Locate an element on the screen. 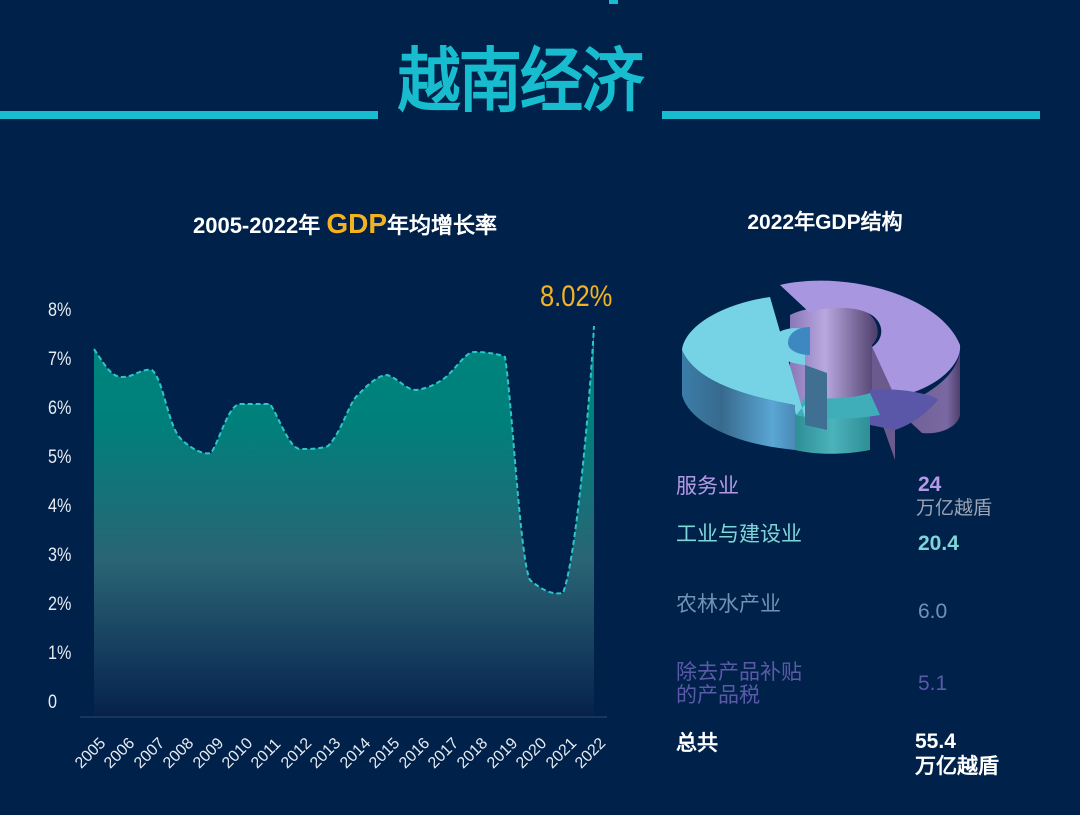  legend-unit-total: 万亿越盾 is located at coordinates (957, 766).